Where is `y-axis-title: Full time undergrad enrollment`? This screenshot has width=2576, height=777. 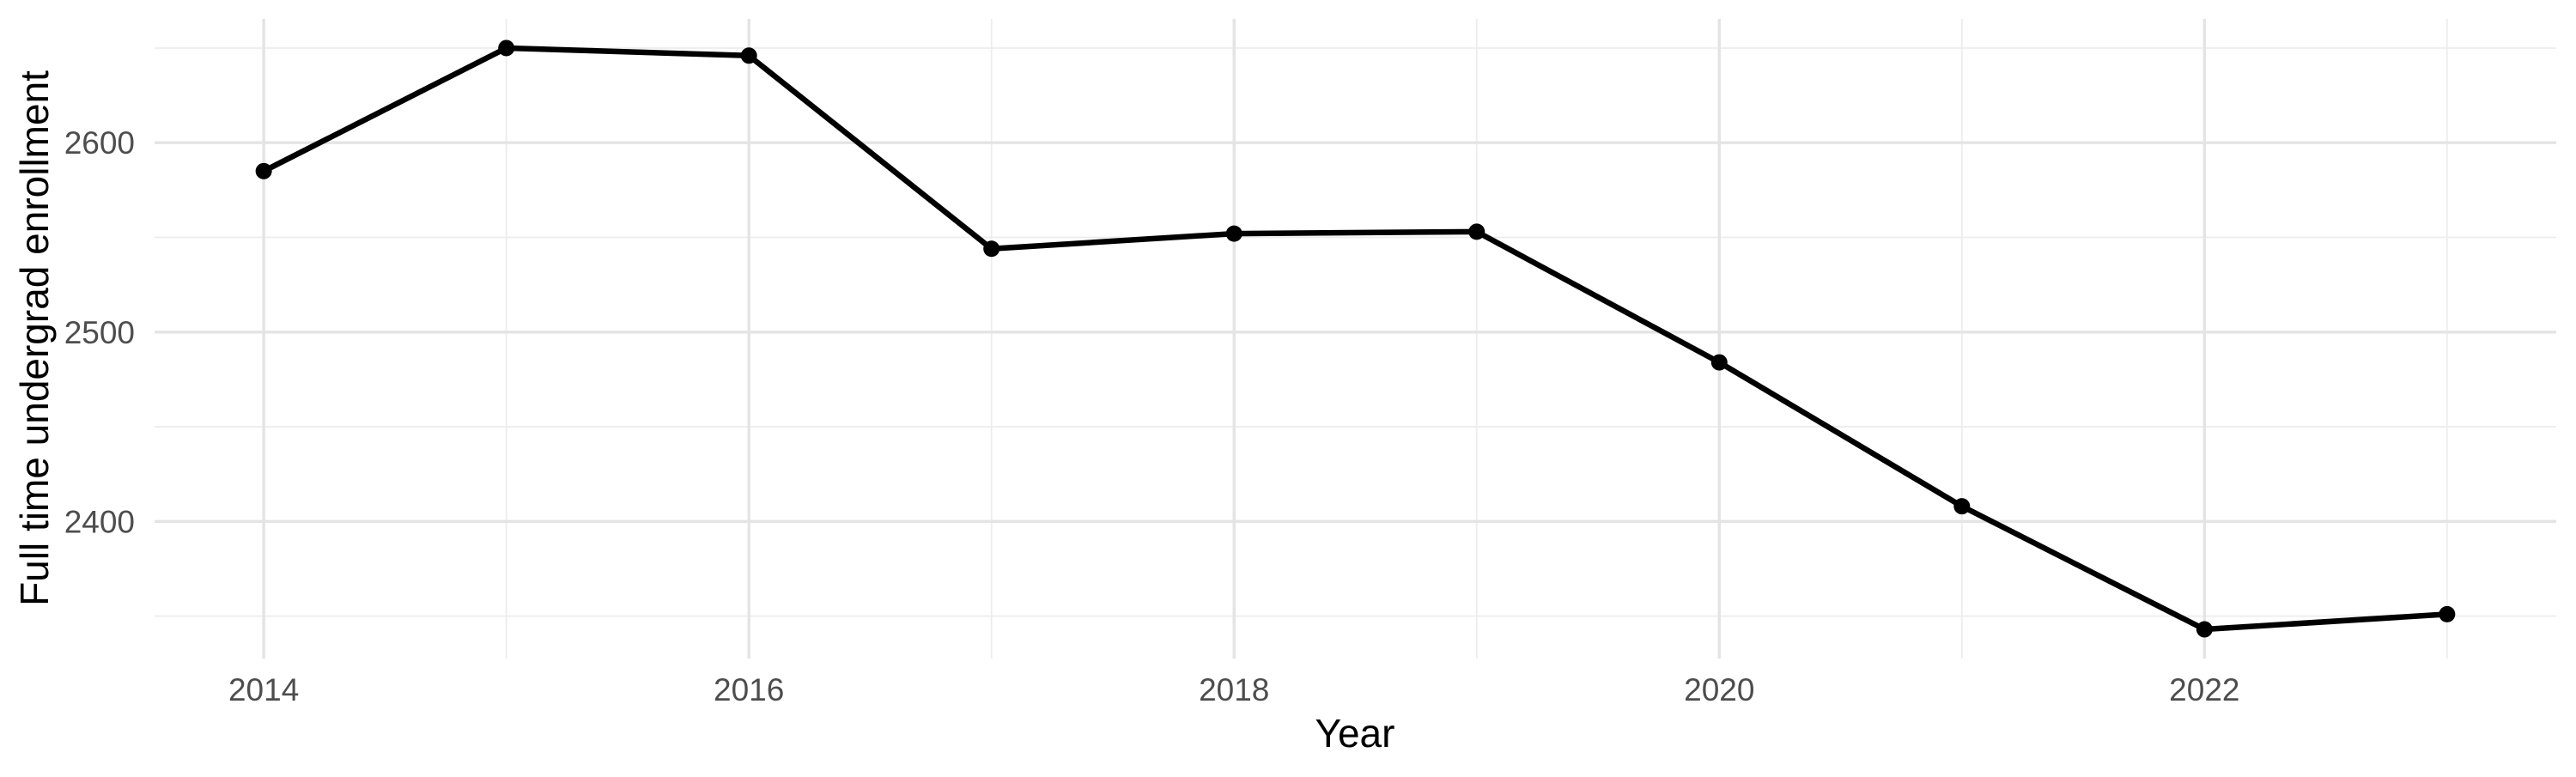 y-axis-title: Full time undergrad enrollment is located at coordinates (34, 338).